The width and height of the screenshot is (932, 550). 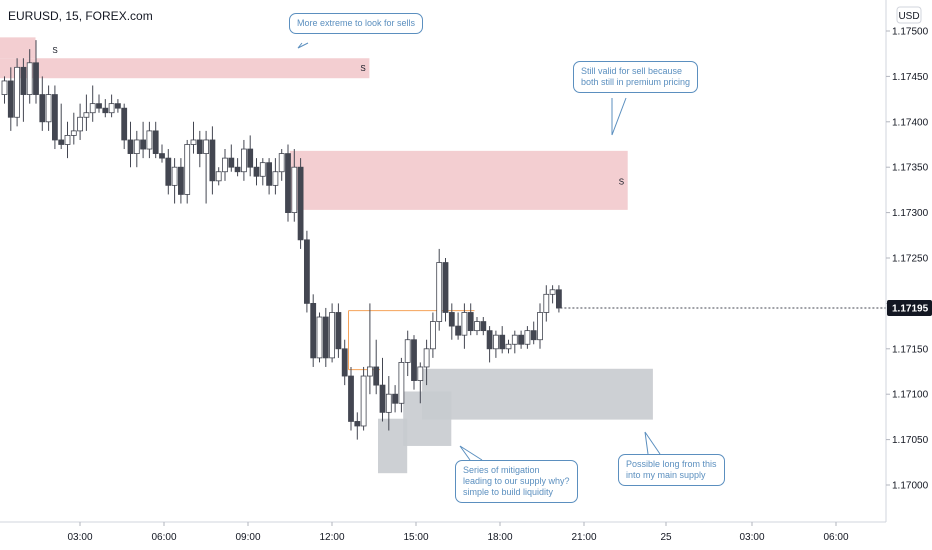 I want to click on last-price-label: 1.17195, so click(x=910, y=308).